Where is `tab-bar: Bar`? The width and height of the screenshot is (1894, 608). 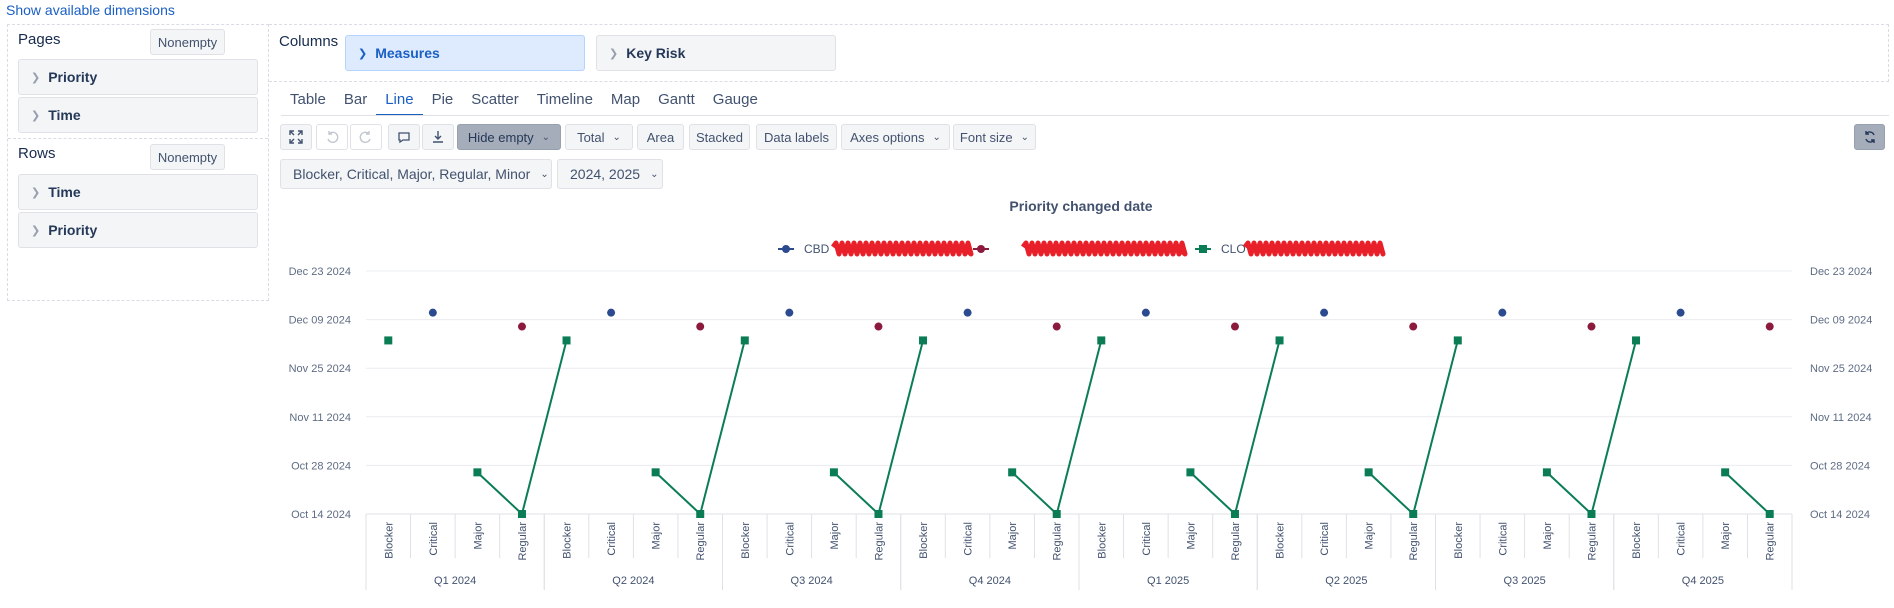 tab-bar: Bar is located at coordinates (355, 99).